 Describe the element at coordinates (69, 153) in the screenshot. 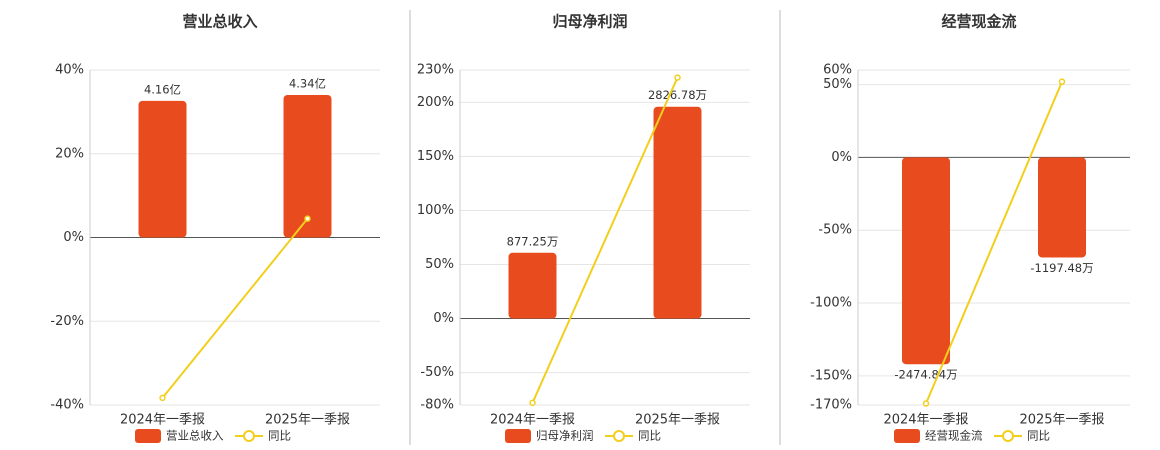

I see `y-tick-label: 20%` at that location.